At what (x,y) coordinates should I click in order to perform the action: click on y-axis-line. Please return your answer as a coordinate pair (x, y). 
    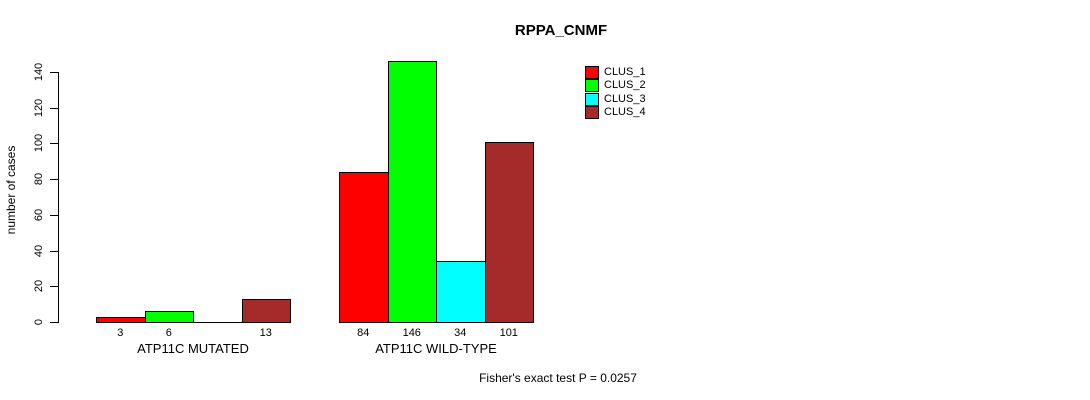
    Looking at the image, I should click on (58, 197).